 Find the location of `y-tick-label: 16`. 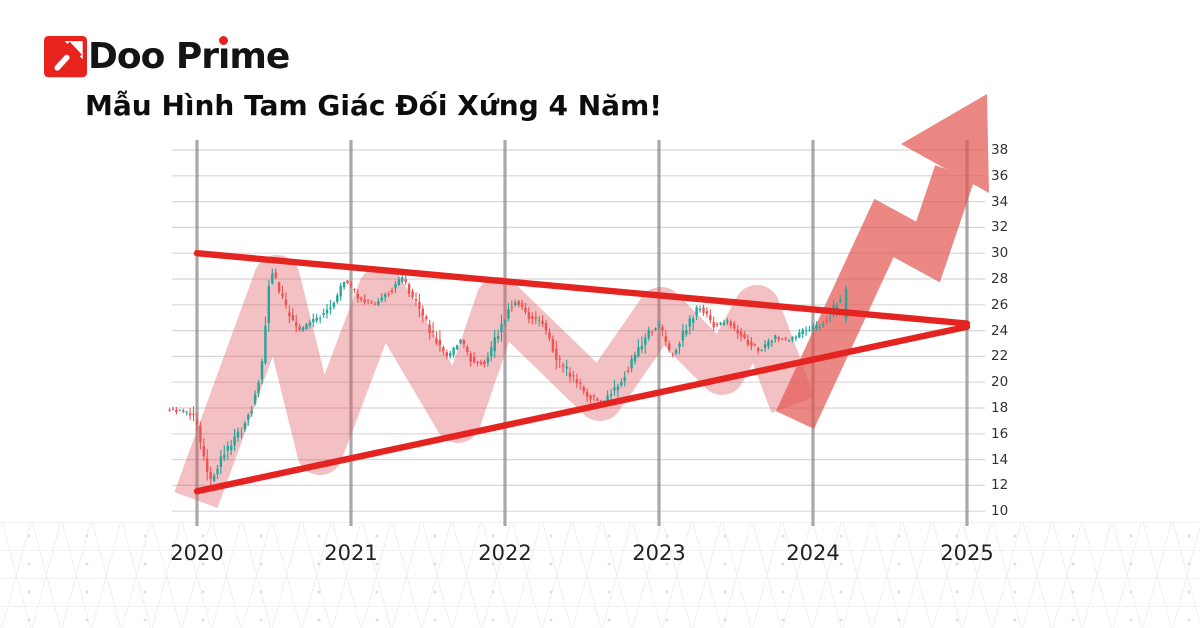

y-tick-label: 16 is located at coordinates (1000, 433).